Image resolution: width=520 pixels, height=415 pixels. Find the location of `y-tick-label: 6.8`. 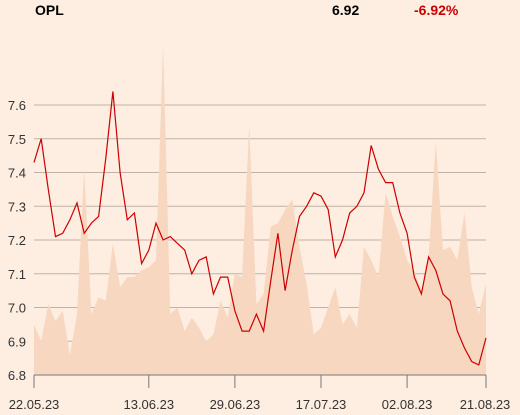

y-tick-label: 6.8 is located at coordinates (17, 375).